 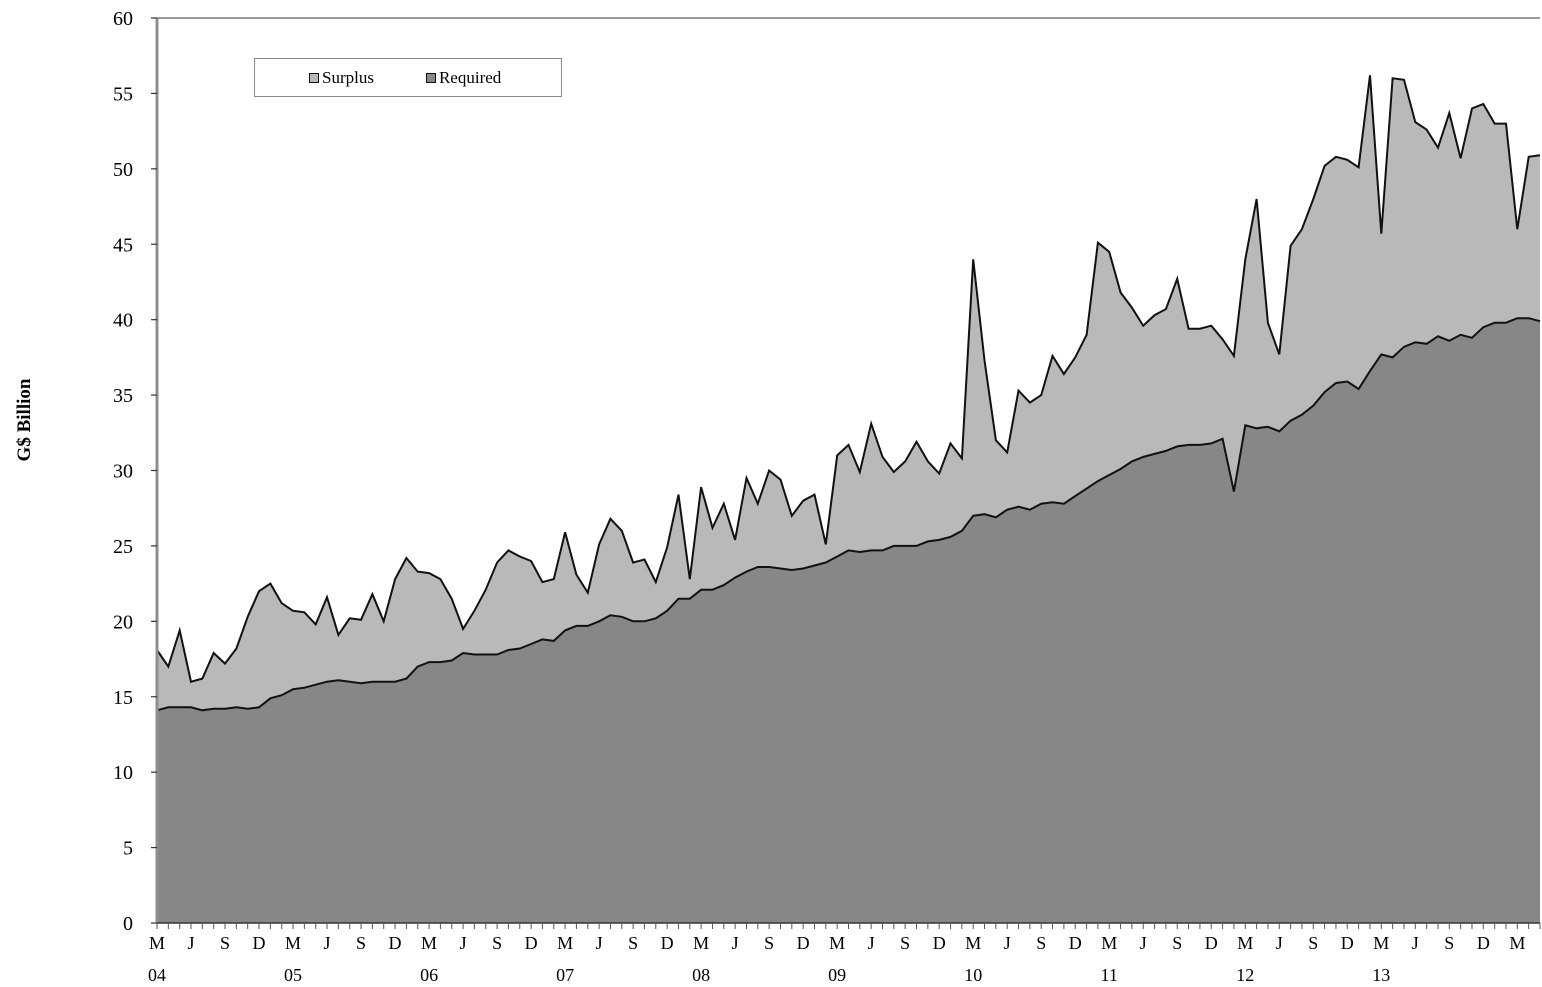 I want to click on legend-swatch-surplus, so click(x=314, y=77).